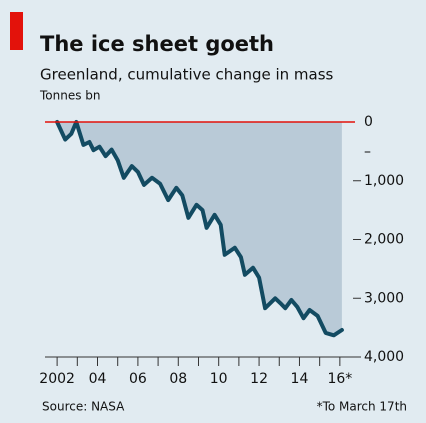  What do you see at coordinates (384, 240) in the screenshot?
I see `y-tick-label: 2,000` at bounding box center [384, 240].